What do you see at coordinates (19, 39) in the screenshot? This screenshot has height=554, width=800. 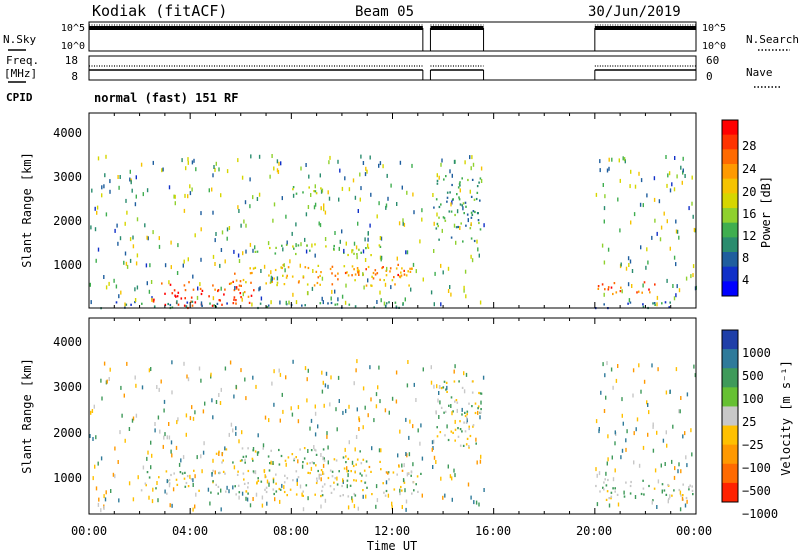 I see `nsky-label: N.Sky` at bounding box center [19, 39].